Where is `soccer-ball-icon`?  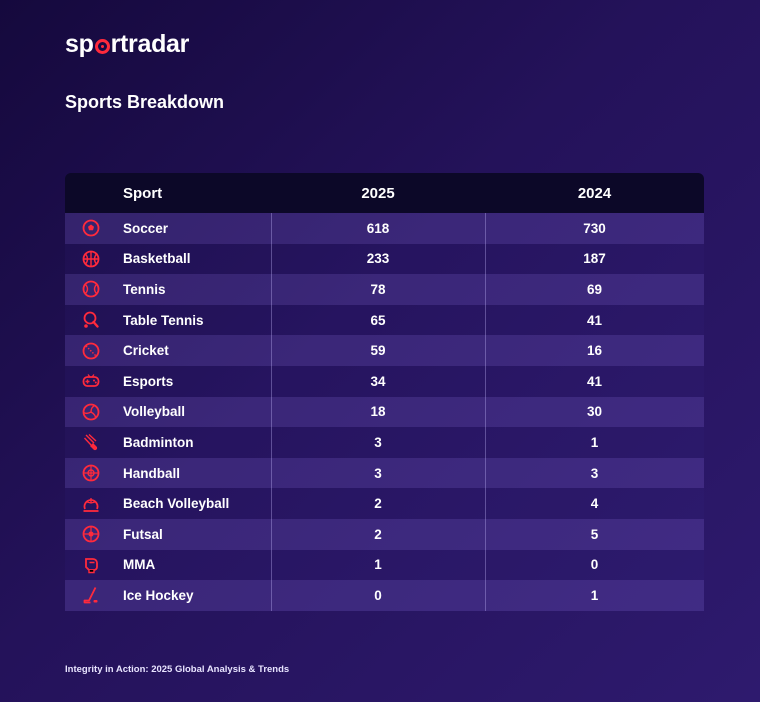
soccer-ball-icon is located at coordinates (91, 228).